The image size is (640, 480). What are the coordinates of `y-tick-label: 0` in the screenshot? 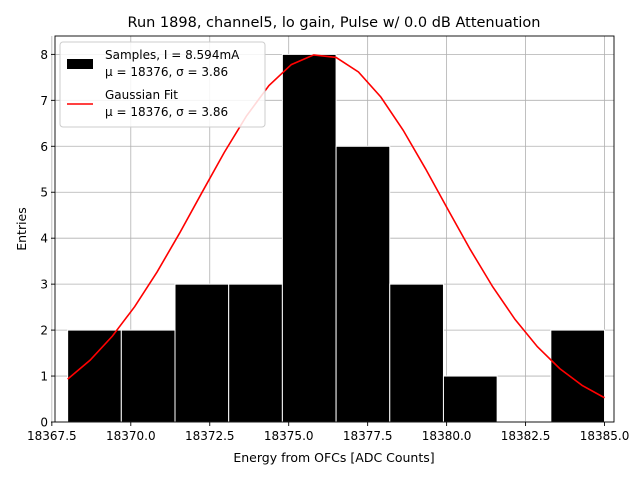 It's located at (44, 423).